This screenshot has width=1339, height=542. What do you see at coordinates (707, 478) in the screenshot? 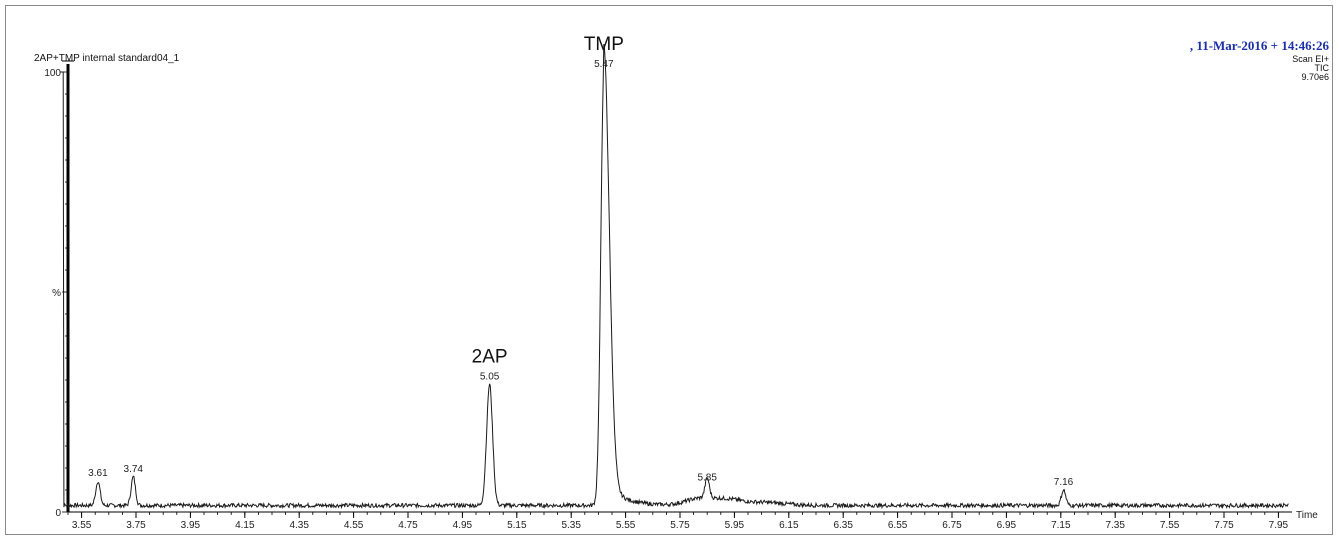
I see `peak-label: 5.85` at bounding box center [707, 478].